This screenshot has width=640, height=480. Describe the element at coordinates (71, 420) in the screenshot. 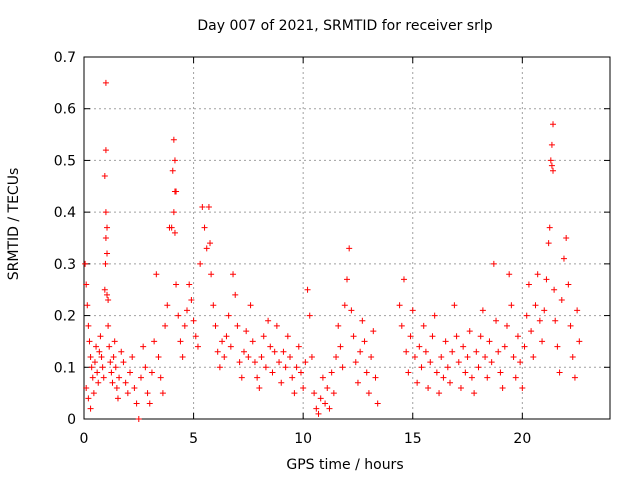

I see `y-tick-label: 0` at that location.